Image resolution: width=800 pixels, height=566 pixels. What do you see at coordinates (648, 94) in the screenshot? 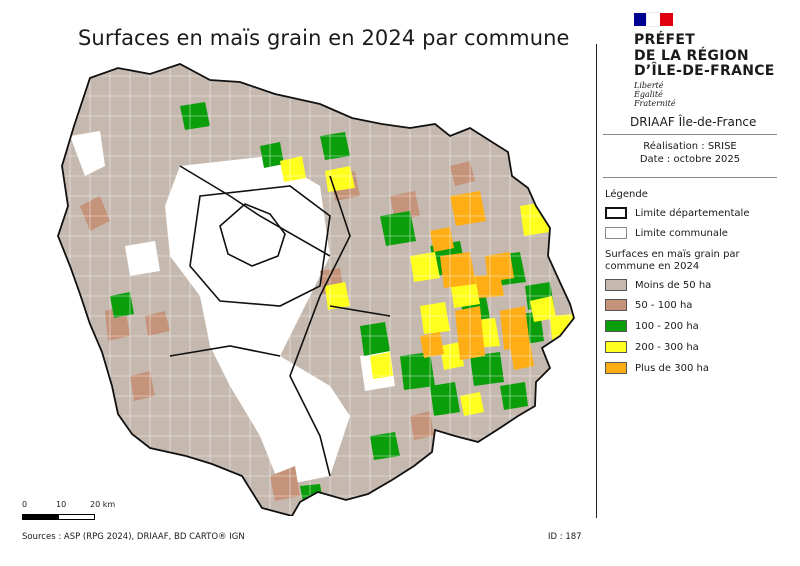
I see `motto-egalite: Égalité` at bounding box center [648, 94].